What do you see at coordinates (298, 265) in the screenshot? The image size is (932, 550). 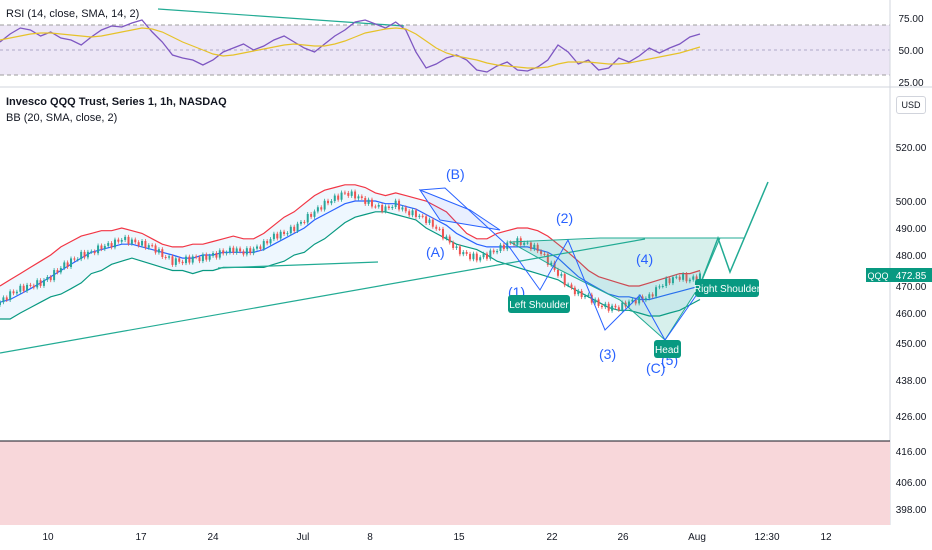 I see `support-line` at bounding box center [298, 265].